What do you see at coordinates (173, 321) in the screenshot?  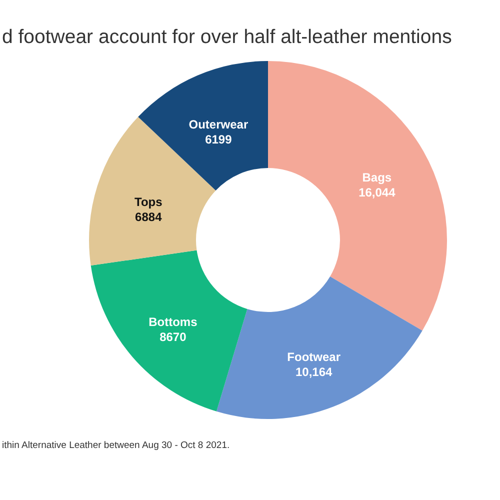 I see `slice-label: Bottoms` at bounding box center [173, 321].